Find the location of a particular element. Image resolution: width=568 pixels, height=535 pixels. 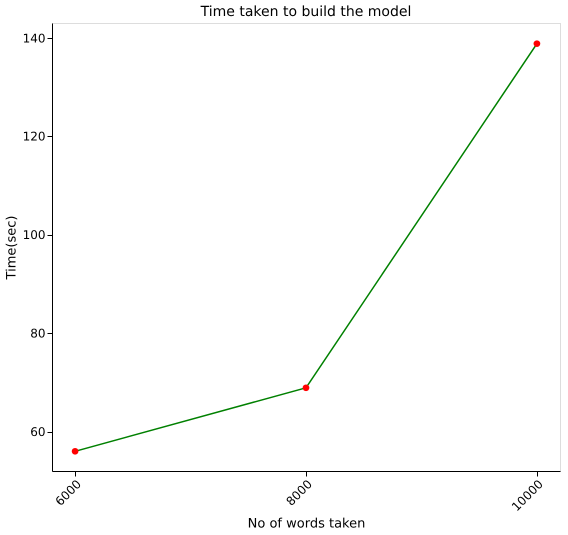

y-tick-label: 100 is located at coordinates (34, 235).